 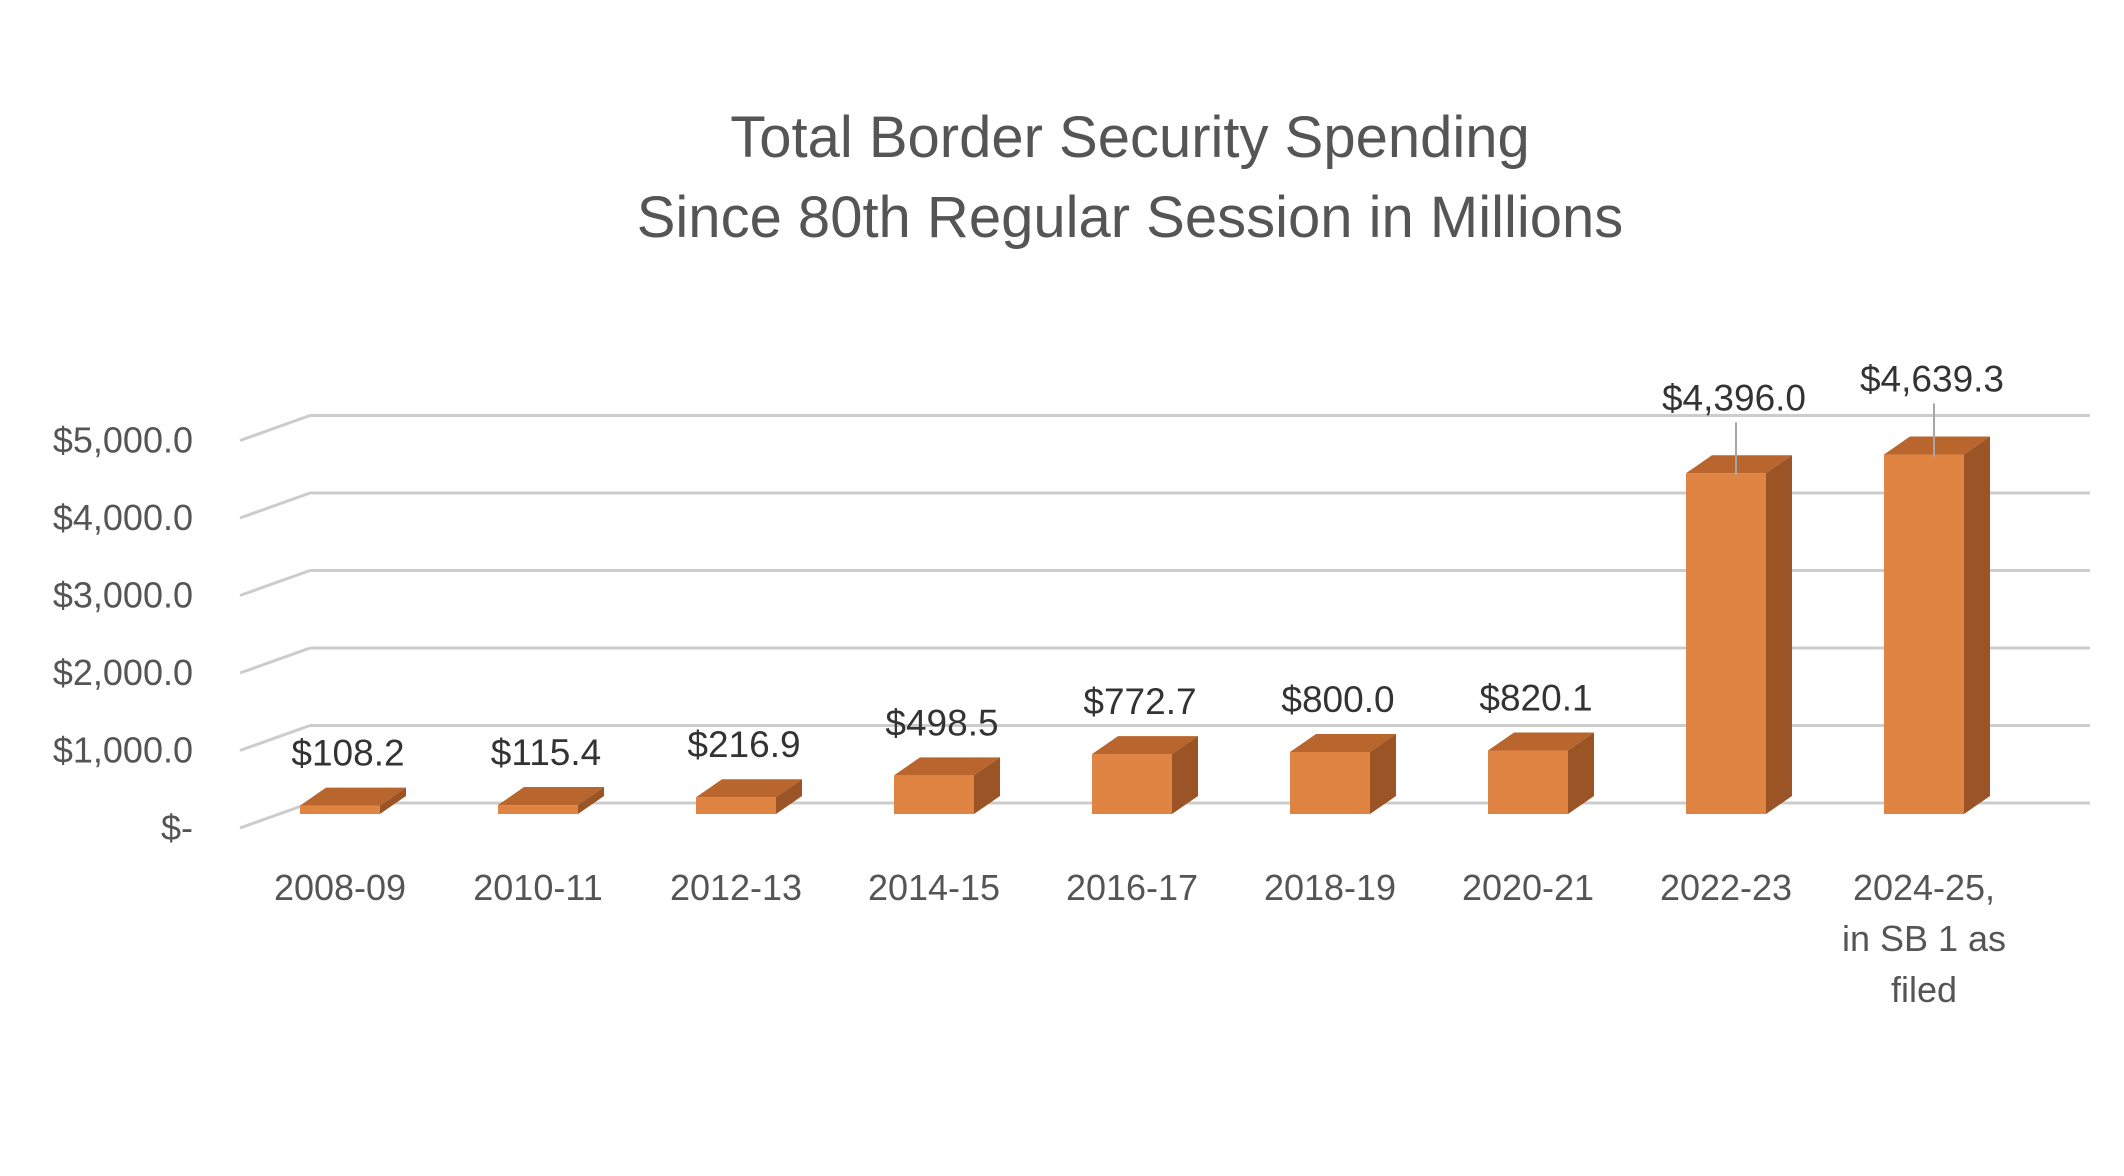 I want to click on y-tick-label: $1,000.0, so click(x=123, y=750).